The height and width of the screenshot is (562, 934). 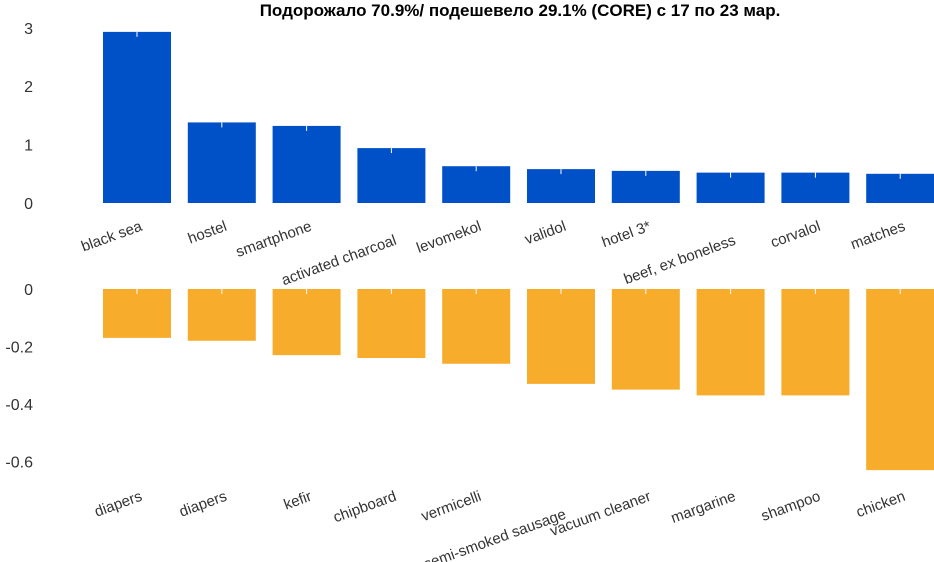 What do you see at coordinates (877, 235) in the screenshot?
I see `category-label: matches` at bounding box center [877, 235].